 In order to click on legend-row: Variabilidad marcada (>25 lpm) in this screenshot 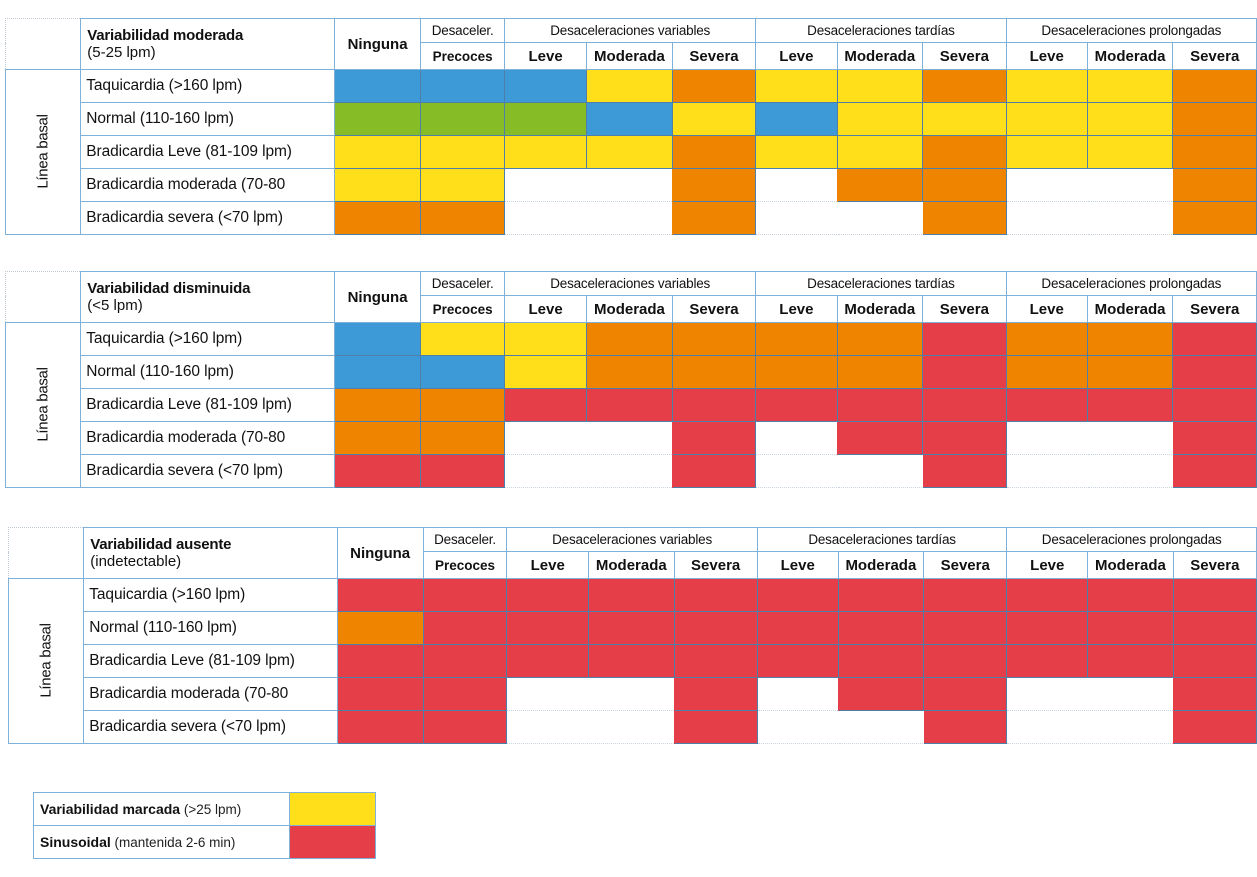, I will do `click(204, 809)`.